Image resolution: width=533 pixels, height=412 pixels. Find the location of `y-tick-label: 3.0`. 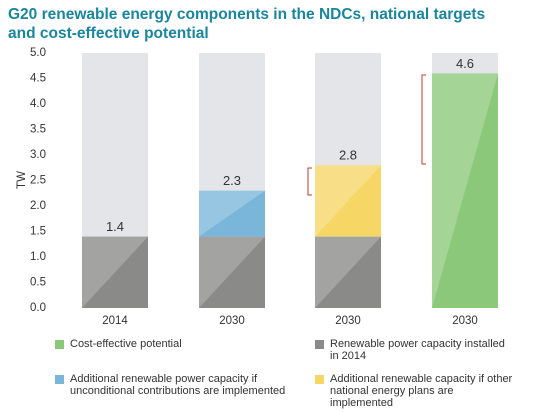

y-tick-label: 3.0 is located at coordinates (38, 155).